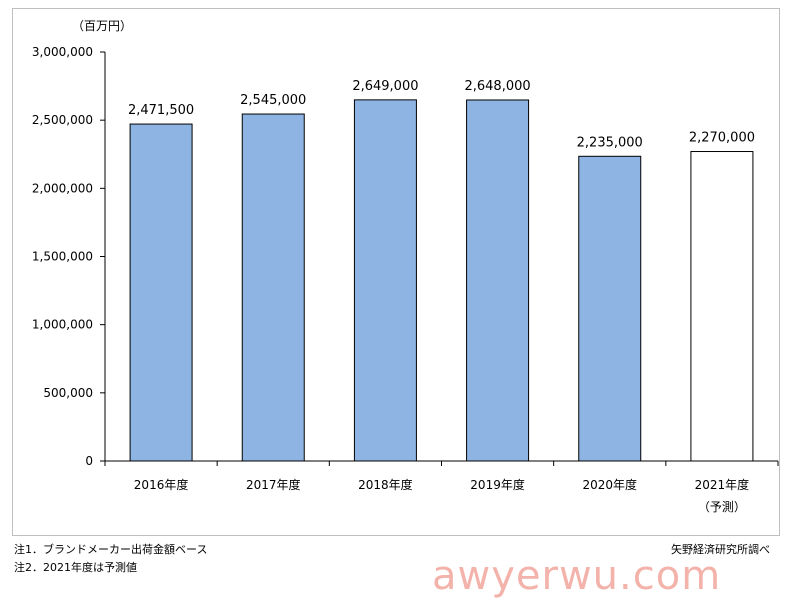 This screenshot has height=609, width=792. What do you see at coordinates (62, 325) in the screenshot?
I see `y-tick-label: 1,000,000` at bounding box center [62, 325].